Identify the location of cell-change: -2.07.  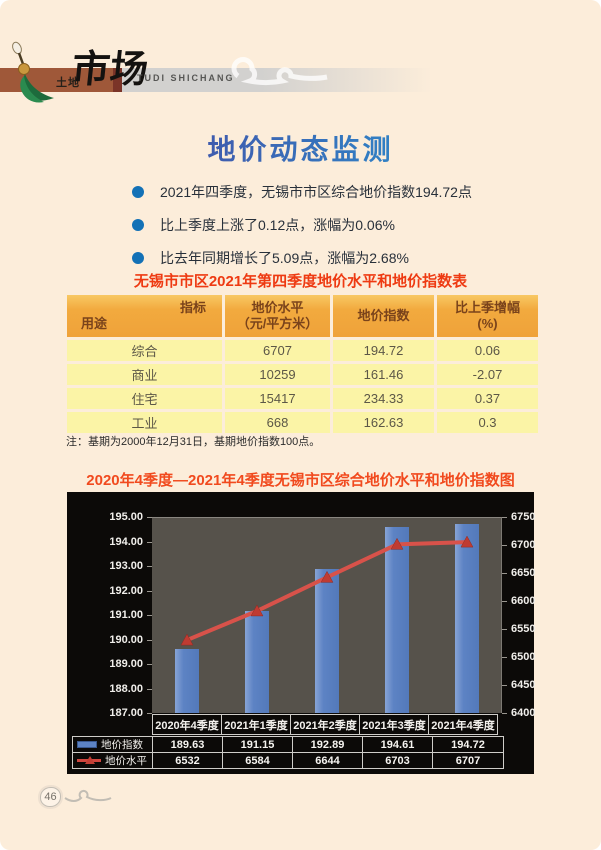
(487, 374).